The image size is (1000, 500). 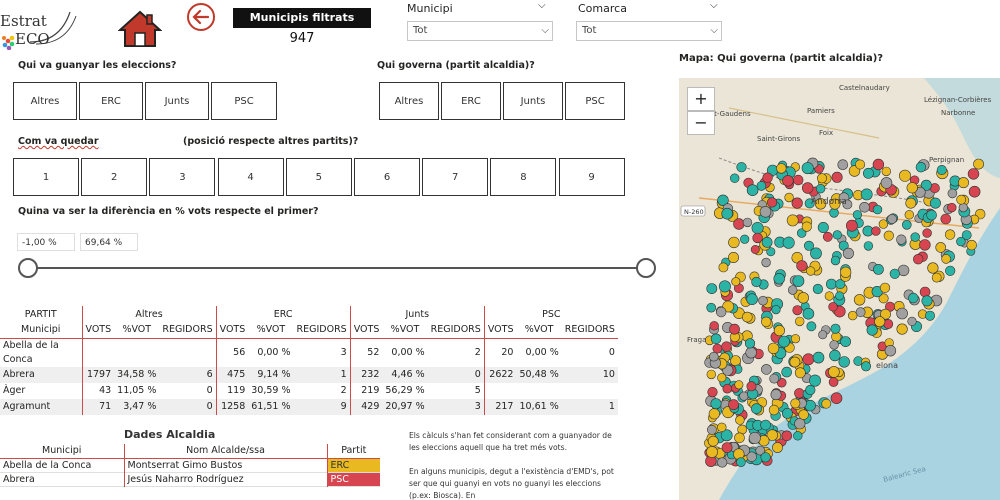 I want to click on estrateco-logo: Estrat ECO, so click(x=41, y=29).